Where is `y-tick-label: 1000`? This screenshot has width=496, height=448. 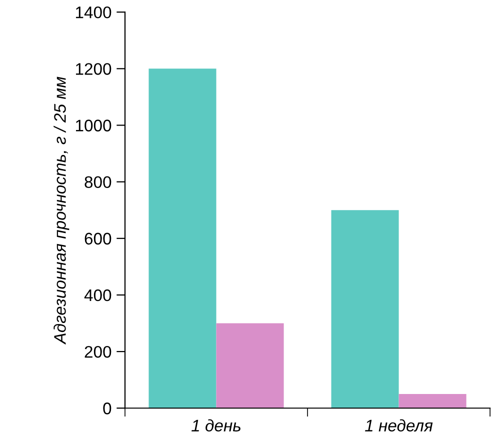 y-tick-label: 1000 is located at coordinates (94, 126).